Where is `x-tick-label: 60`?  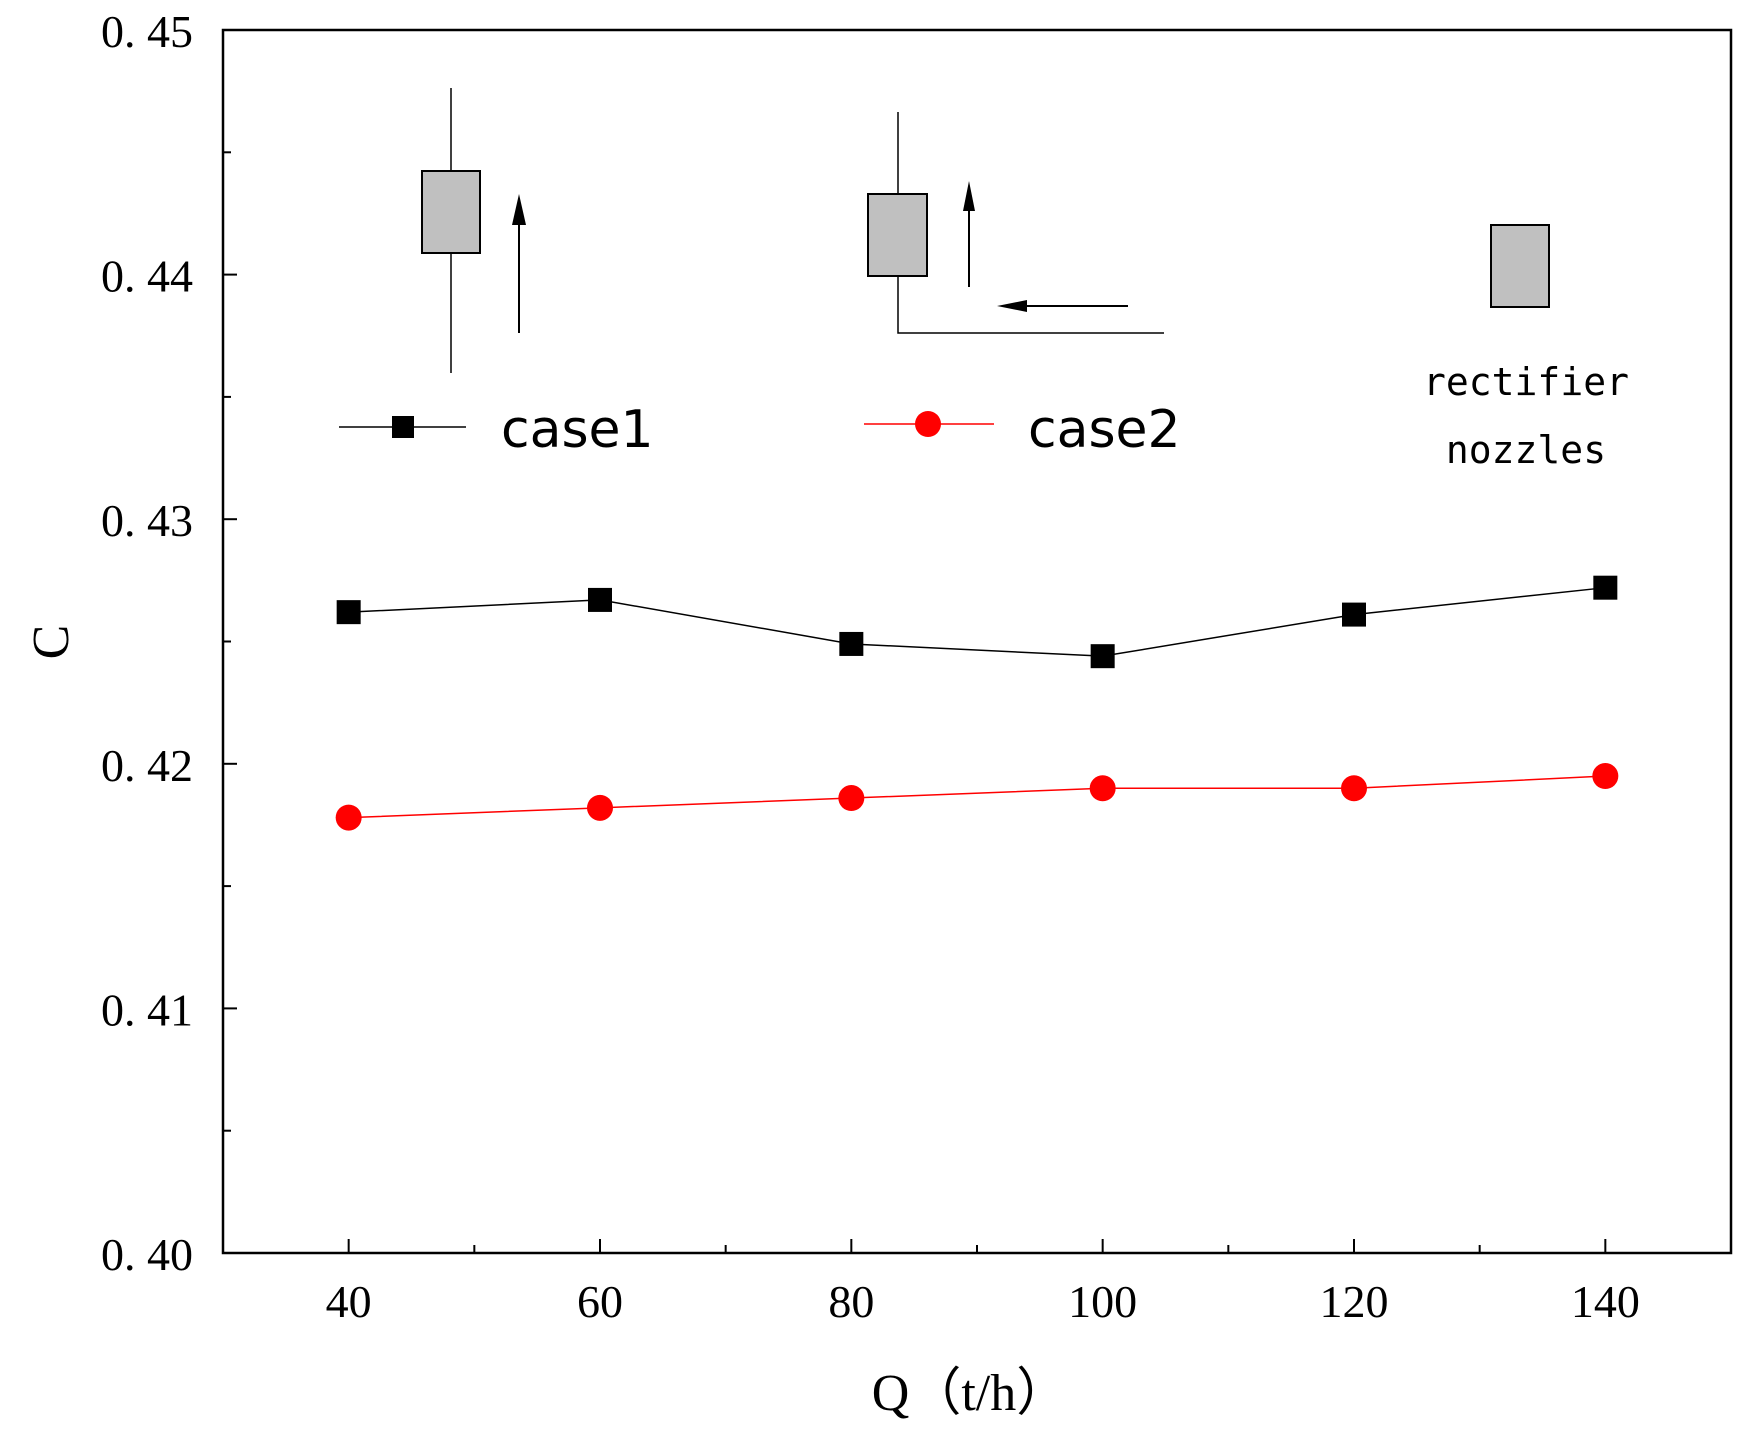
x-tick-label: 60 is located at coordinates (600, 1301).